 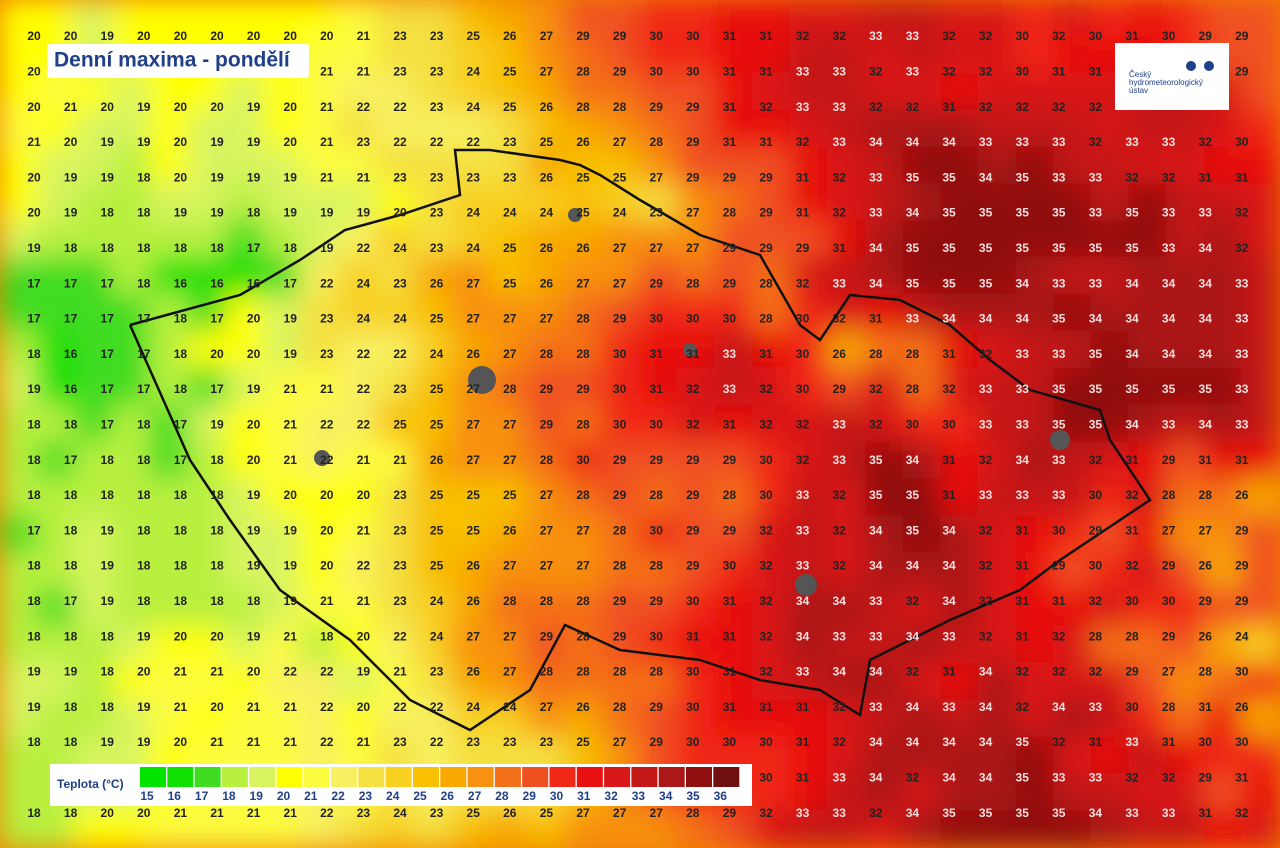 What do you see at coordinates (1132, 495) in the screenshot?
I see `cell-value: 32` at bounding box center [1132, 495].